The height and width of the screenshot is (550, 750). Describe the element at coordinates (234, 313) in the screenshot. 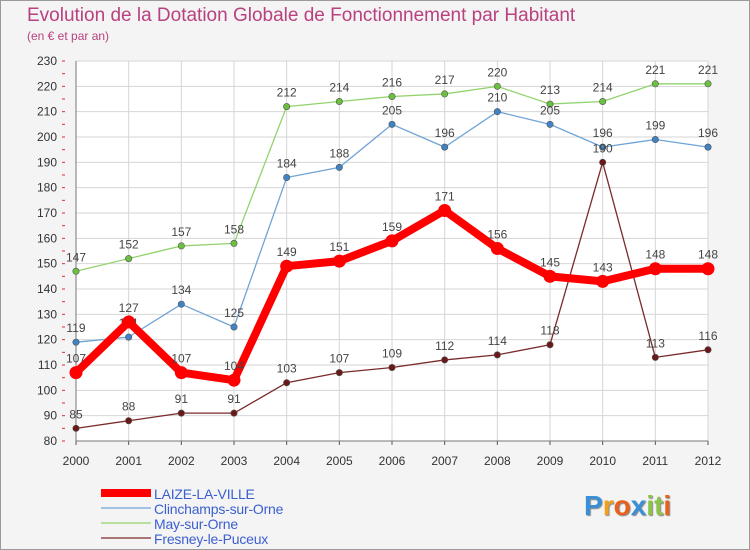

I see `data-label: 125` at that location.